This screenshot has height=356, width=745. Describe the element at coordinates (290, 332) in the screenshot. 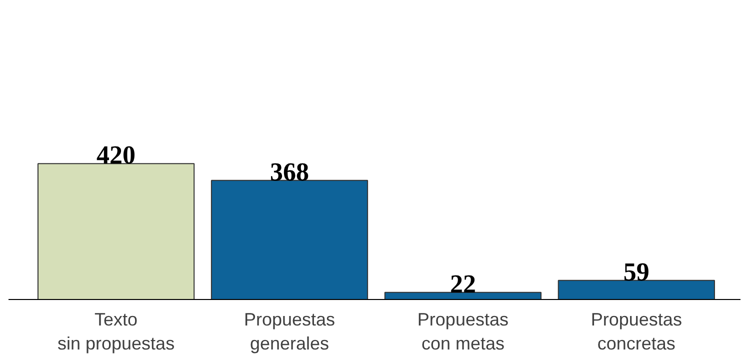

I see `x-tick-label: Propuestas generales` at that location.